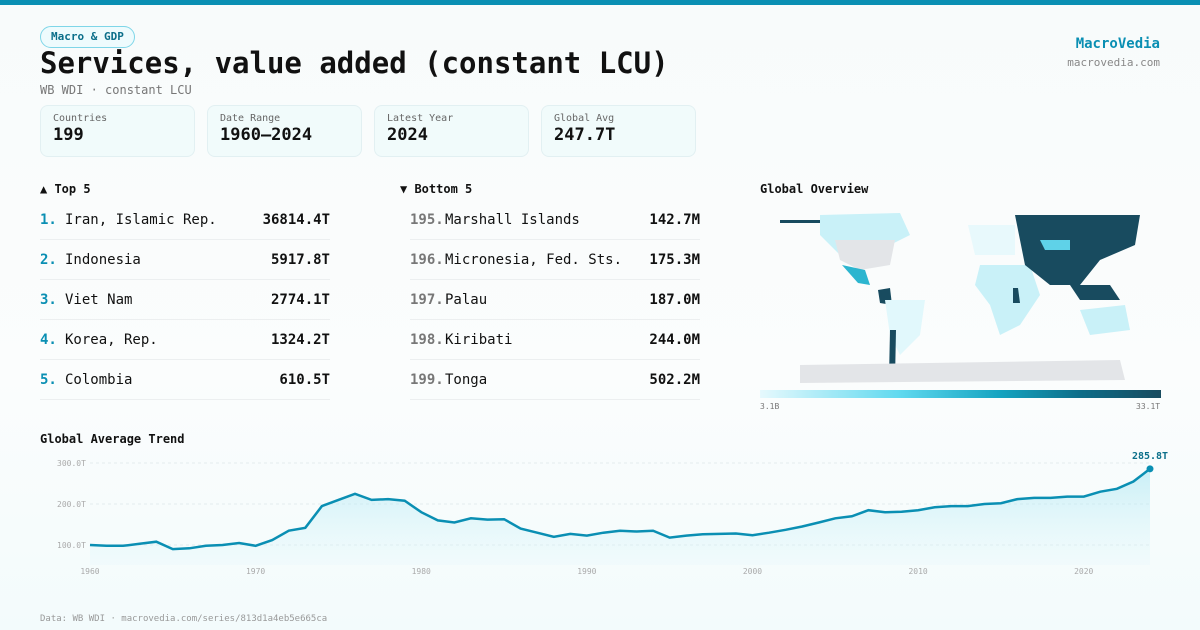  What do you see at coordinates (1007, 300) in the screenshot?
I see `map-region-africa` at bounding box center [1007, 300].